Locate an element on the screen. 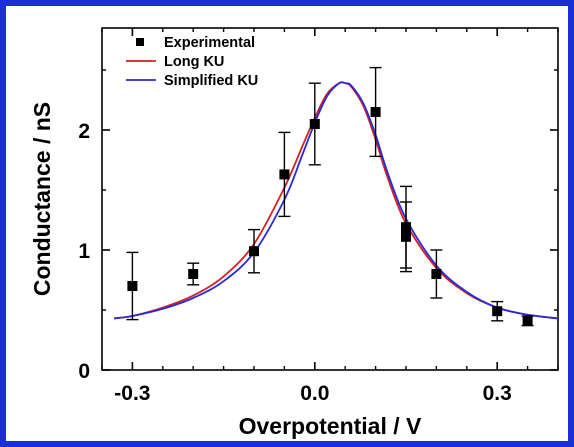 The width and height of the screenshot is (574, 447). legend-label: Experimental is located at coordinates (209, 43).